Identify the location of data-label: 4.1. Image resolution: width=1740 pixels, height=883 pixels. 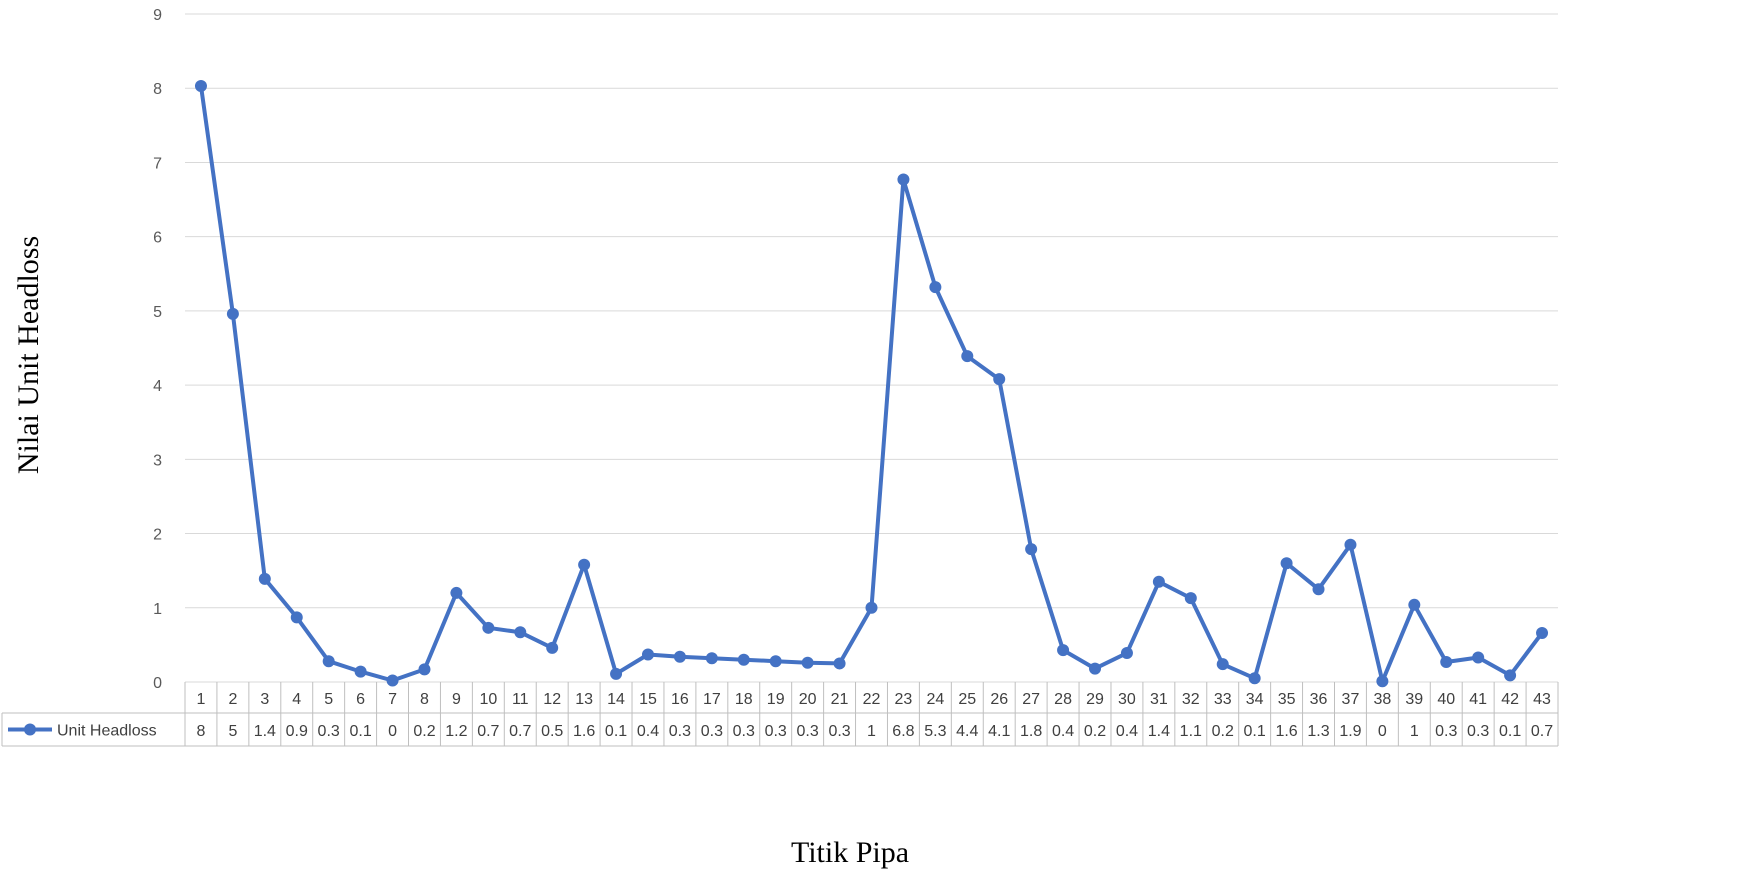
(999, 731).